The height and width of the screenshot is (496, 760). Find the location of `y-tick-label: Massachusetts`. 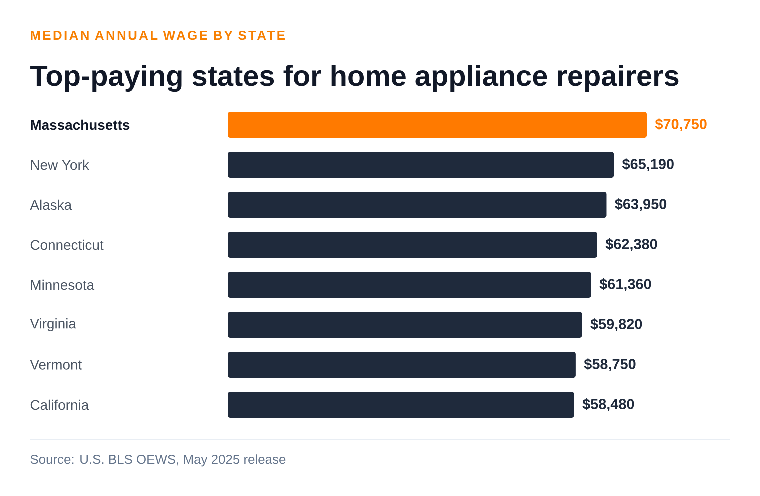

y-tick-label: Massachusetts is located at coordinates (80, 125).